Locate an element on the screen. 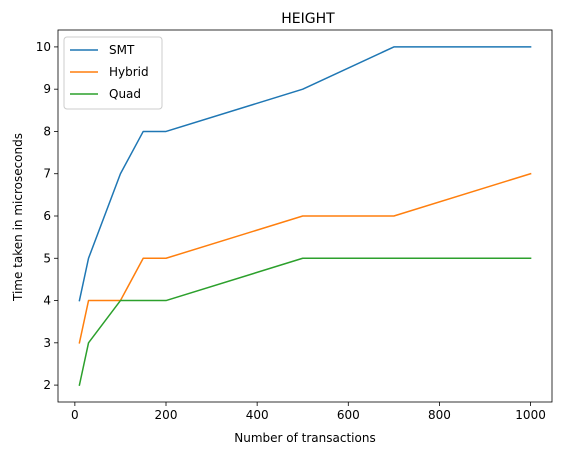  legend-box is located at coordinates (113, 73).